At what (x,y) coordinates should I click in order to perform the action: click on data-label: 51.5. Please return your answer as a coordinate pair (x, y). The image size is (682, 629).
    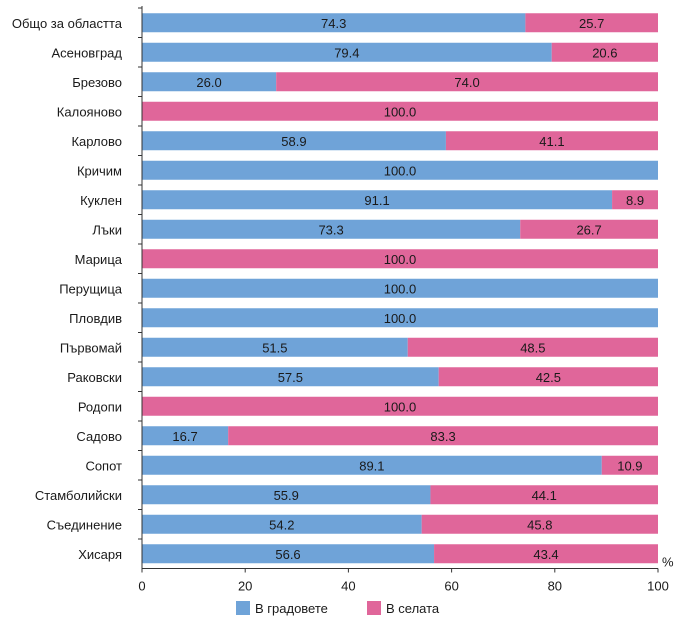
    Looking at the image, I should click on (274, 347).